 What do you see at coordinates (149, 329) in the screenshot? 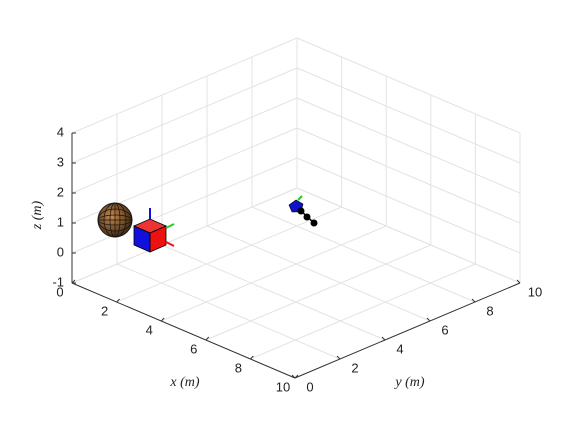
I see `x-tick-label: 4` at bounding box center [149, 329].